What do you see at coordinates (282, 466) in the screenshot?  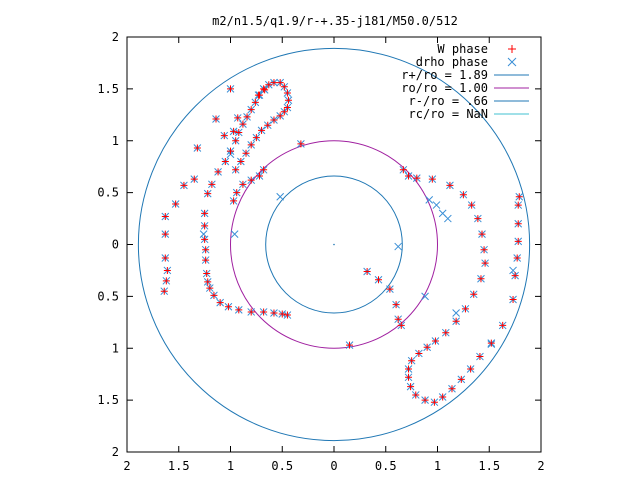 I see `x-tick-label: 0.5` at bounding box center [282, 466].